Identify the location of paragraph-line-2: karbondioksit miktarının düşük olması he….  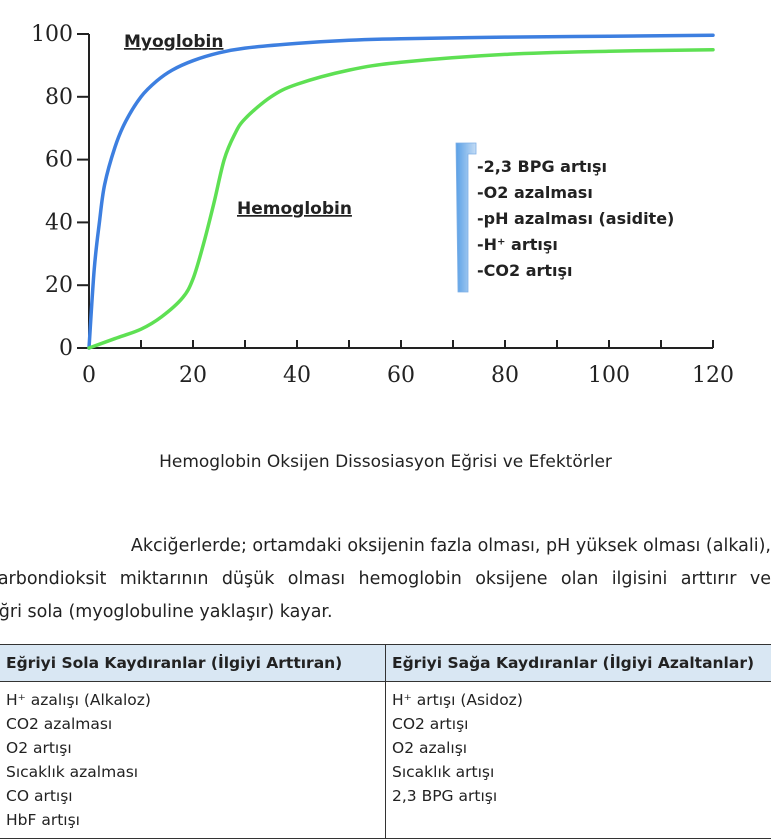
(385, 579).